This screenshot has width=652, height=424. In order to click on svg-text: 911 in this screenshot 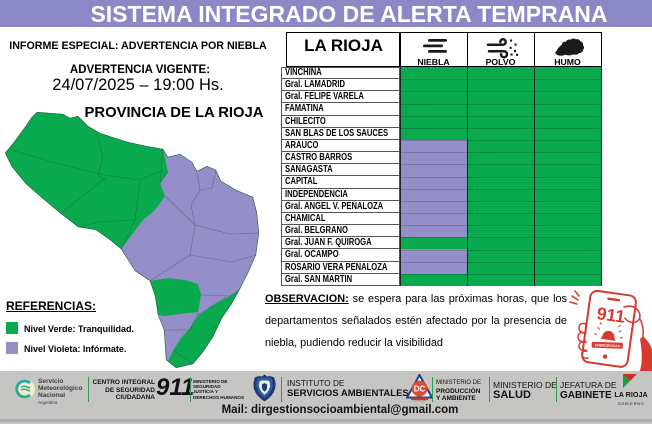, I will do `click(611, 315)`.